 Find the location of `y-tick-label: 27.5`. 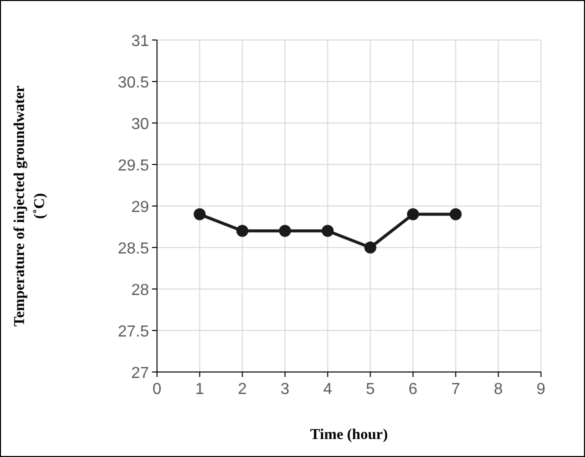

y-tick-label: 27.5 is located at coordinates (134, 332).